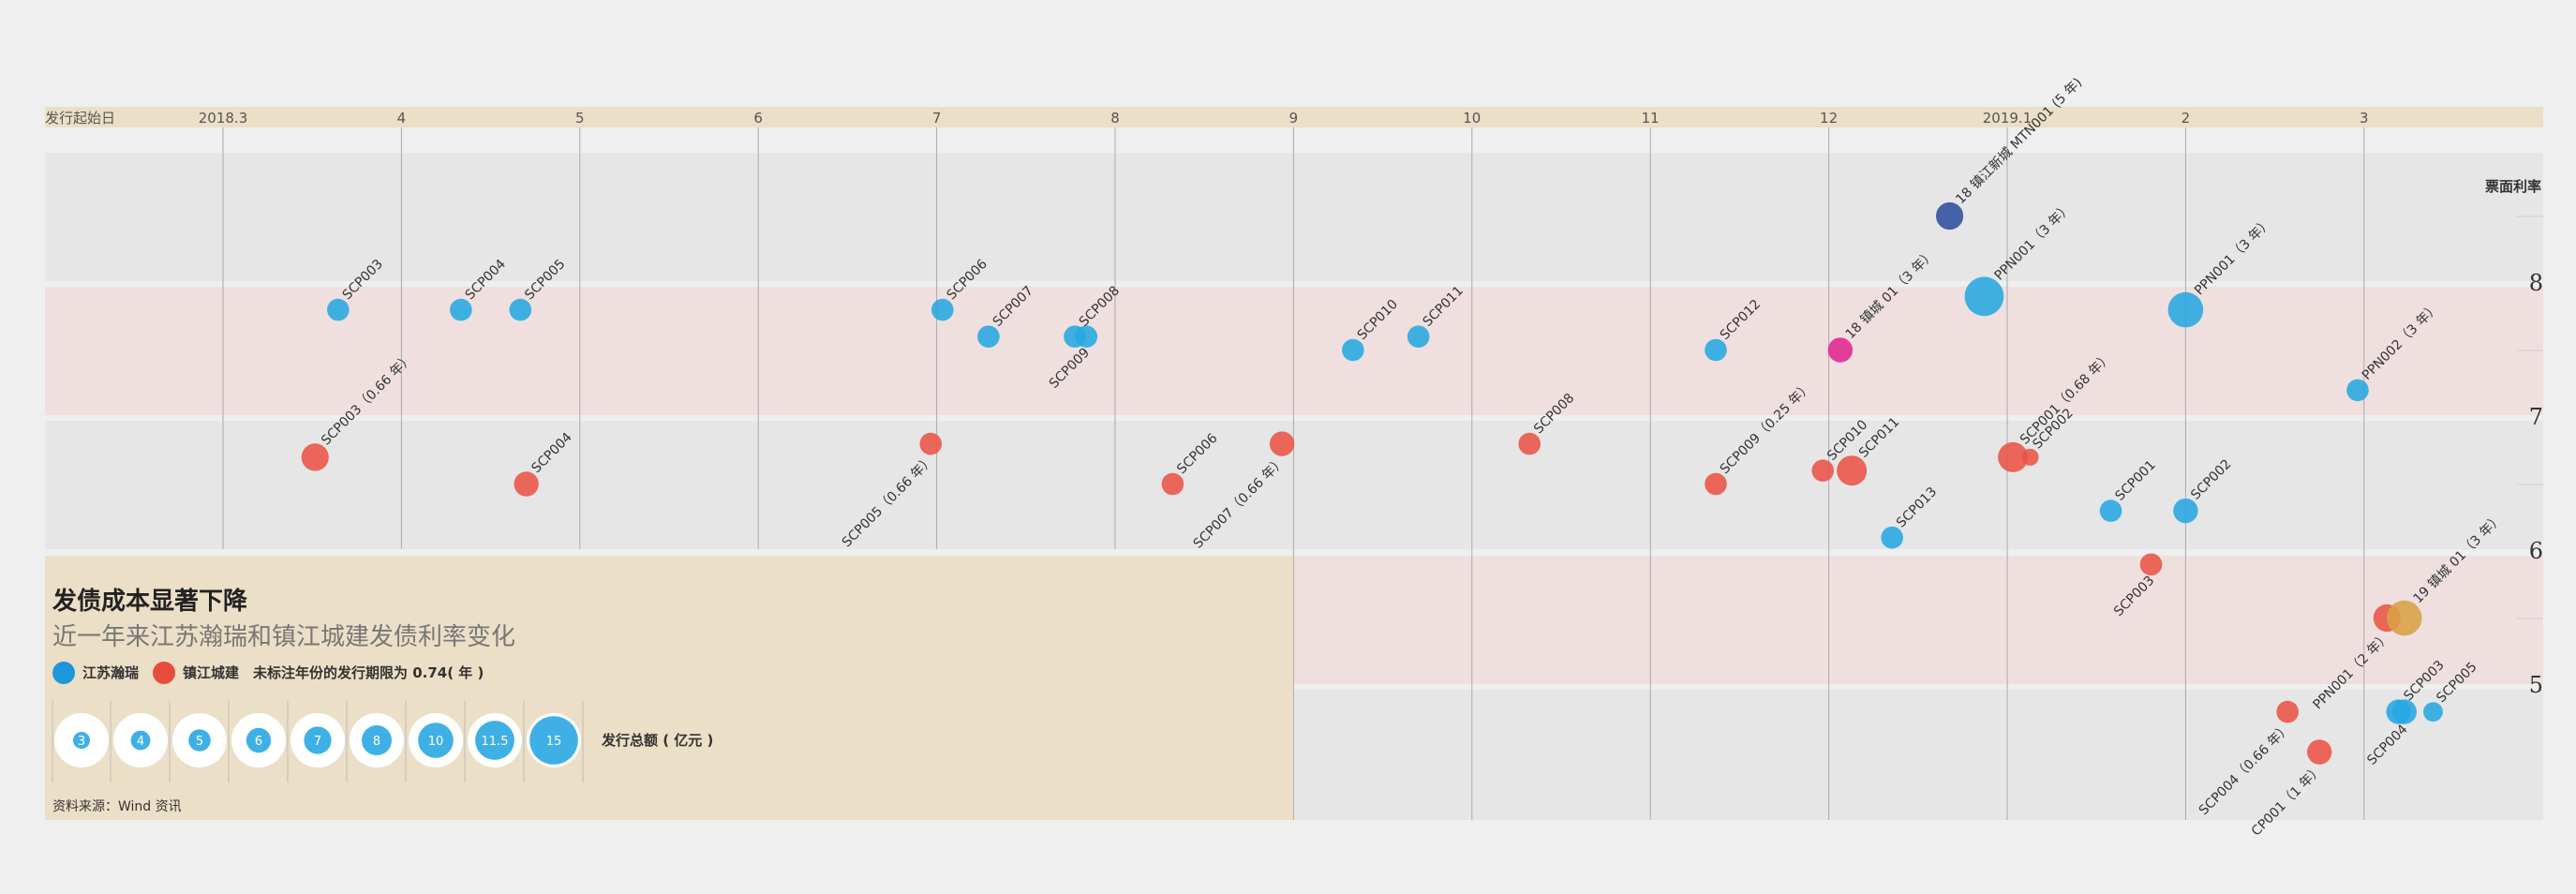 This screenshot has width=2576, height=894. I want to click on y-tick-label: 8, so click(2536, 283).